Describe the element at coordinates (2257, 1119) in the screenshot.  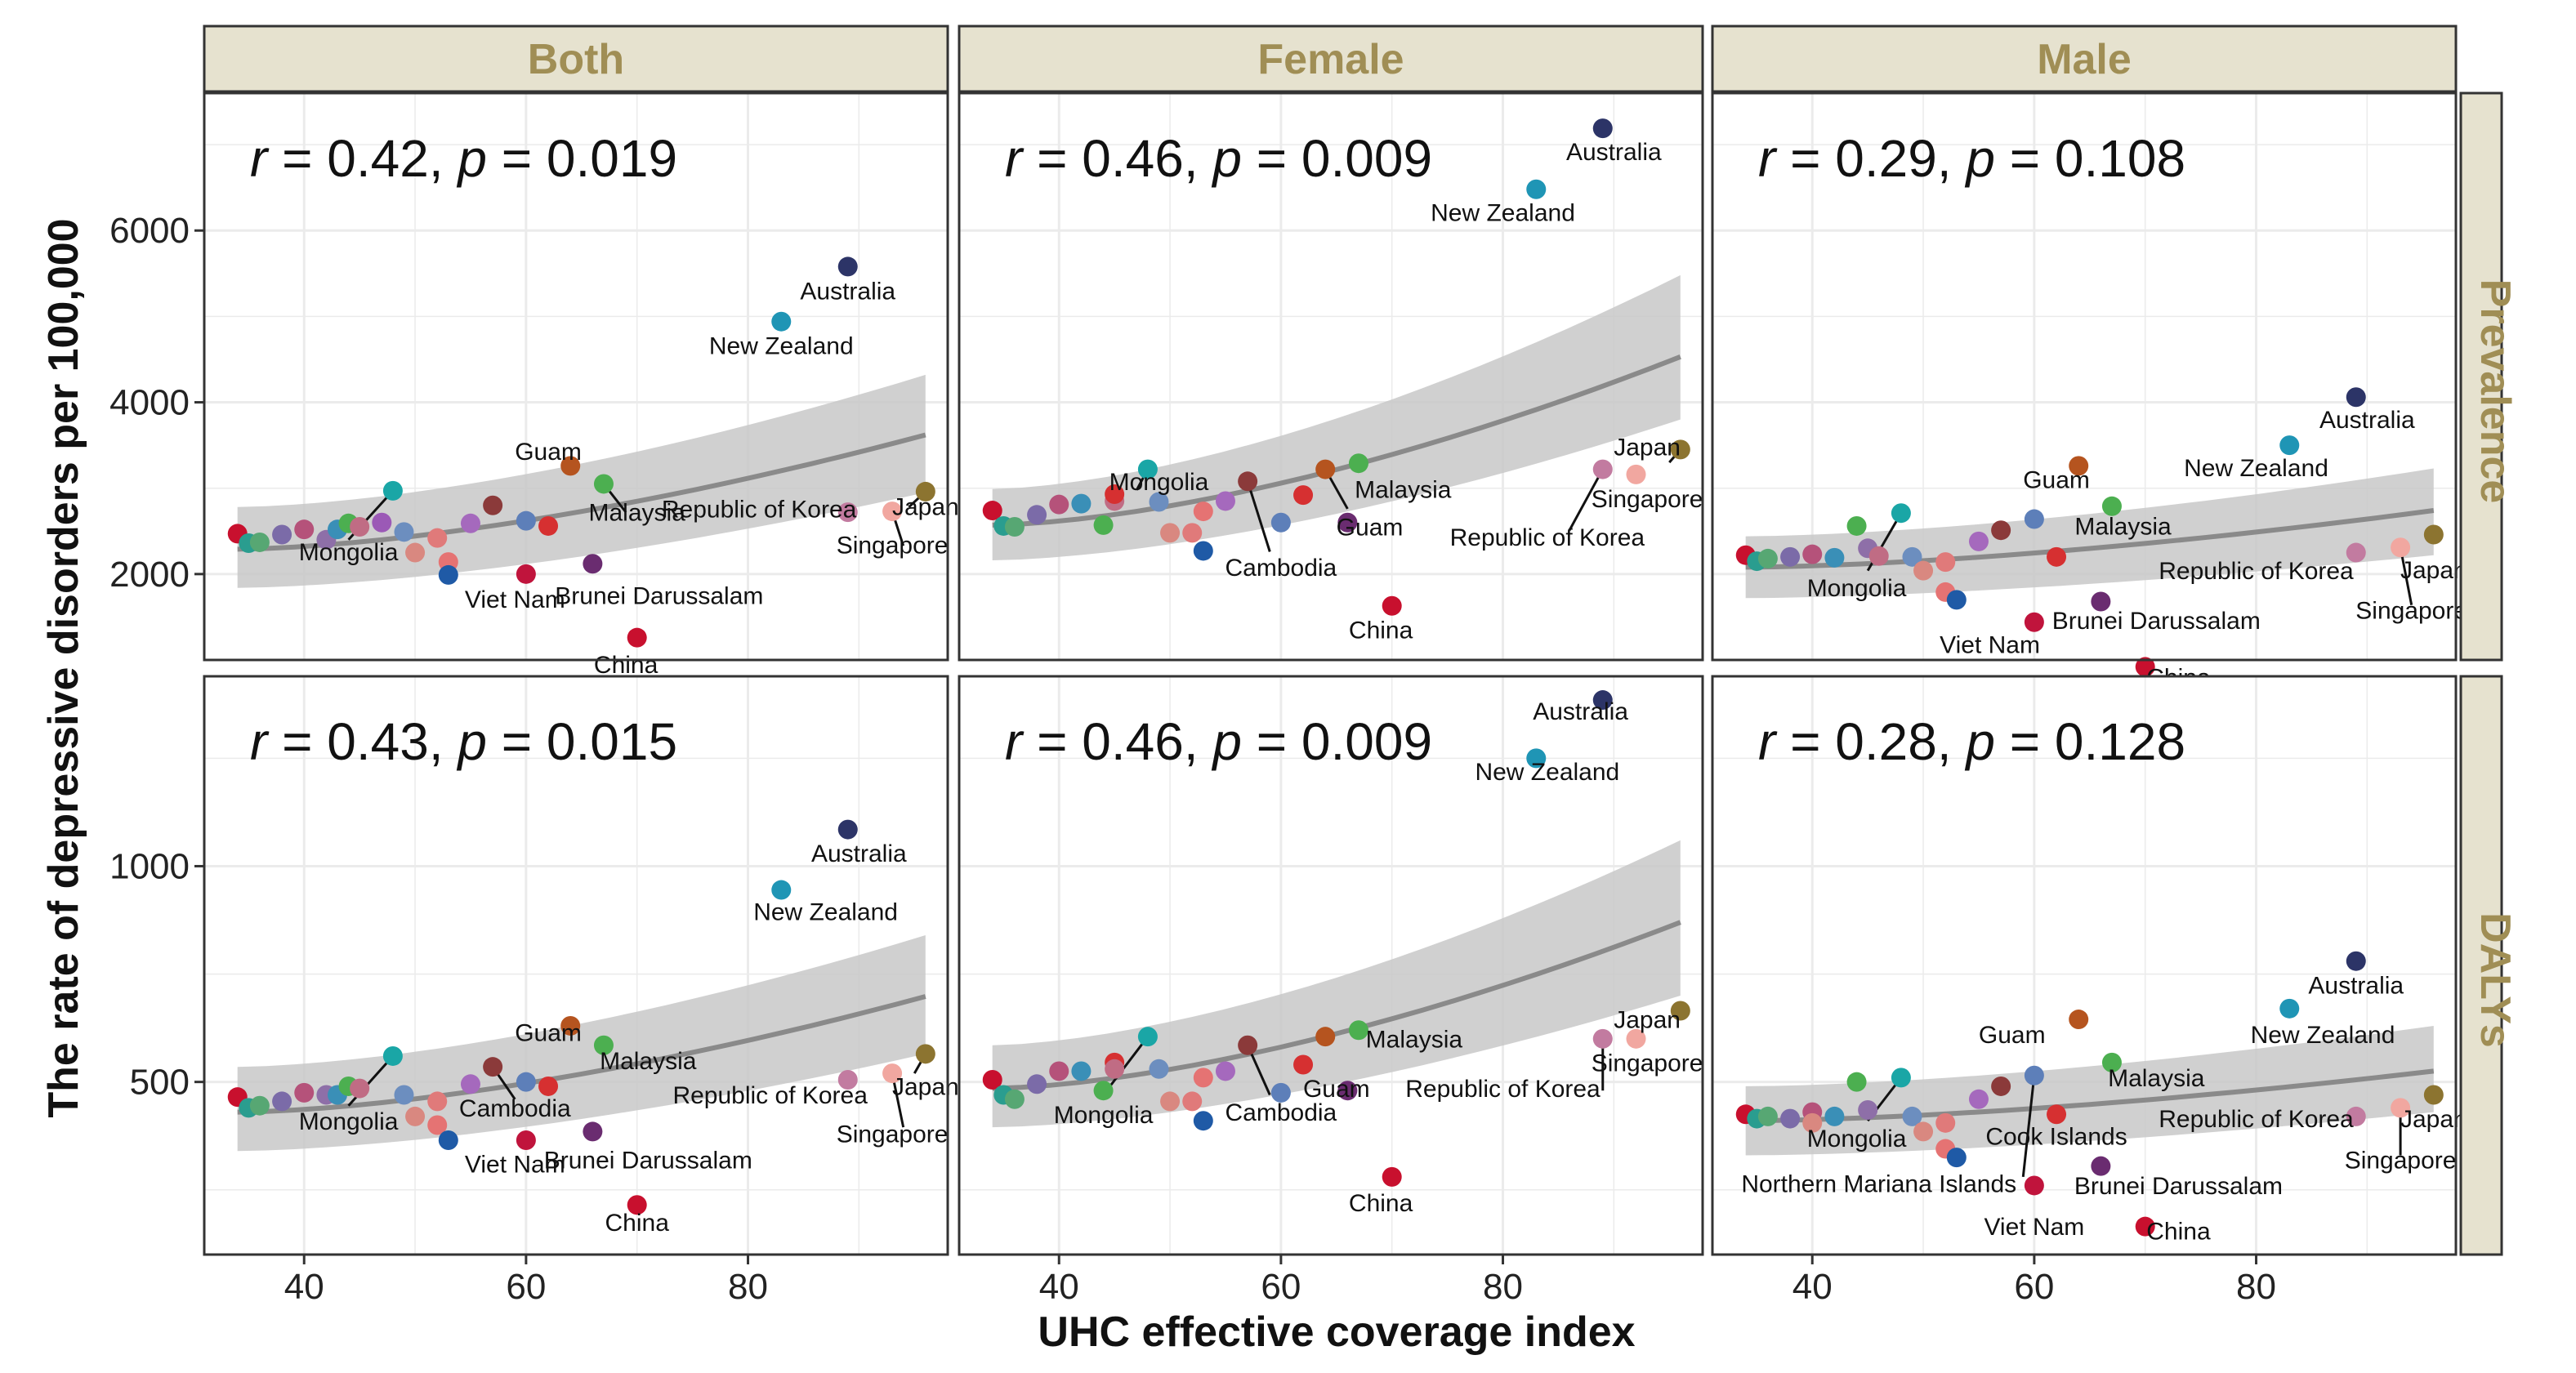
I see `country-label: Republic of Korea` at that location.